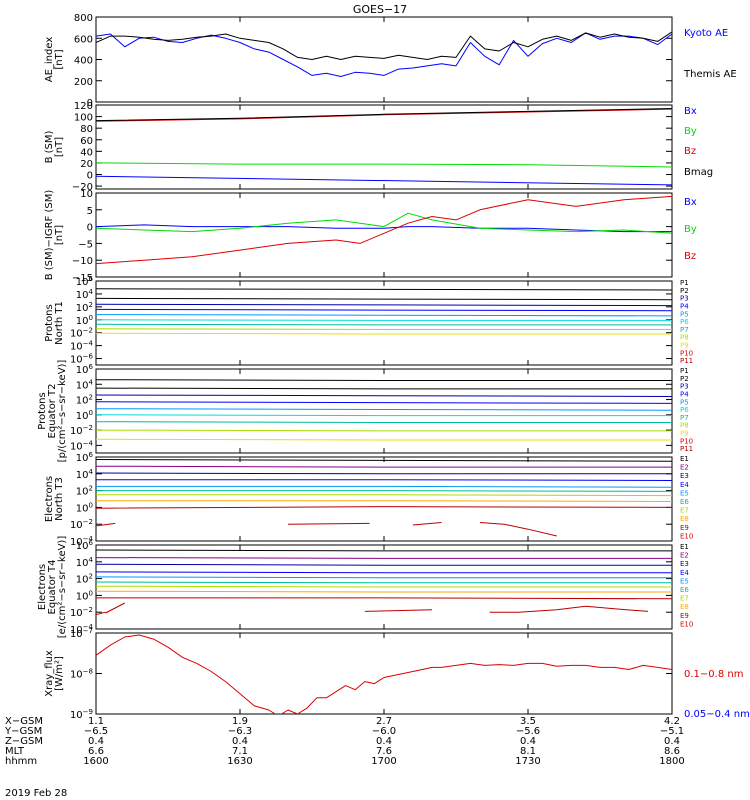  What do you see at coordinates (384, 466) in the screenshot?
I see `series-E2-line` at bounding box center [384, 466].